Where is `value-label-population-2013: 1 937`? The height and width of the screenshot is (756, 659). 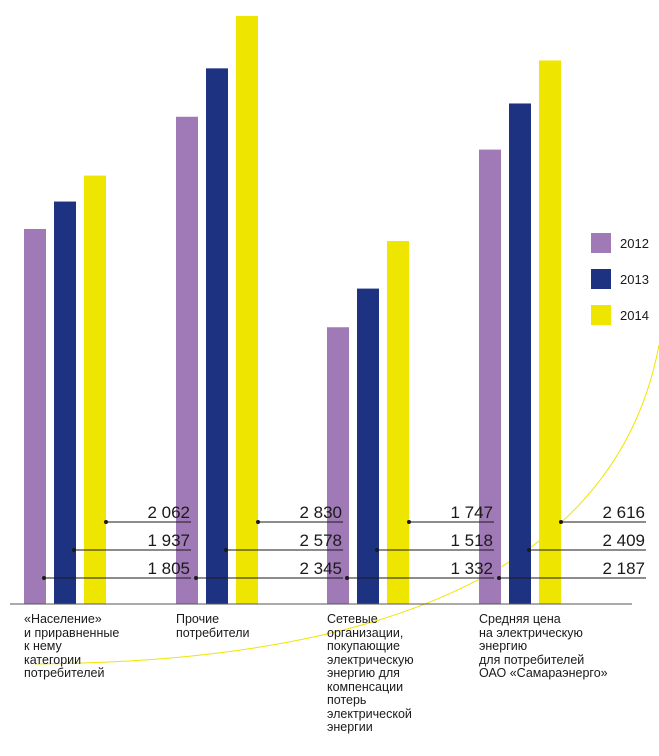 value-label-population-2013: 1 937 is located at coordinates (168, 540).